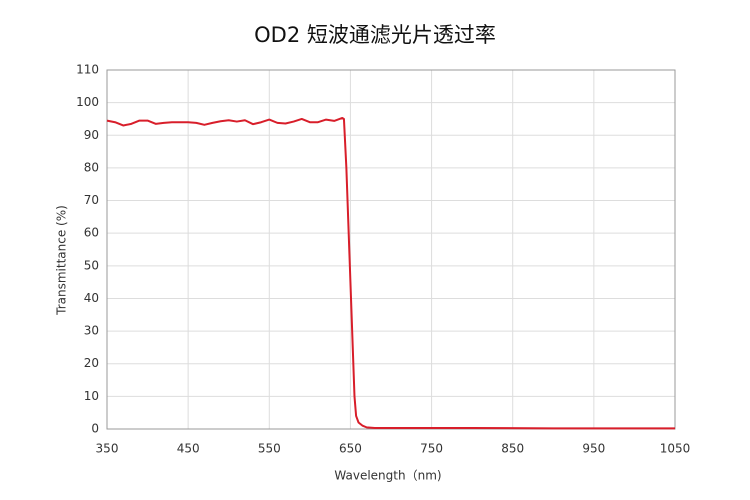 This screenshot has height=500, width=750. I want to click on y-tick-label: 80, so click(91, 167).